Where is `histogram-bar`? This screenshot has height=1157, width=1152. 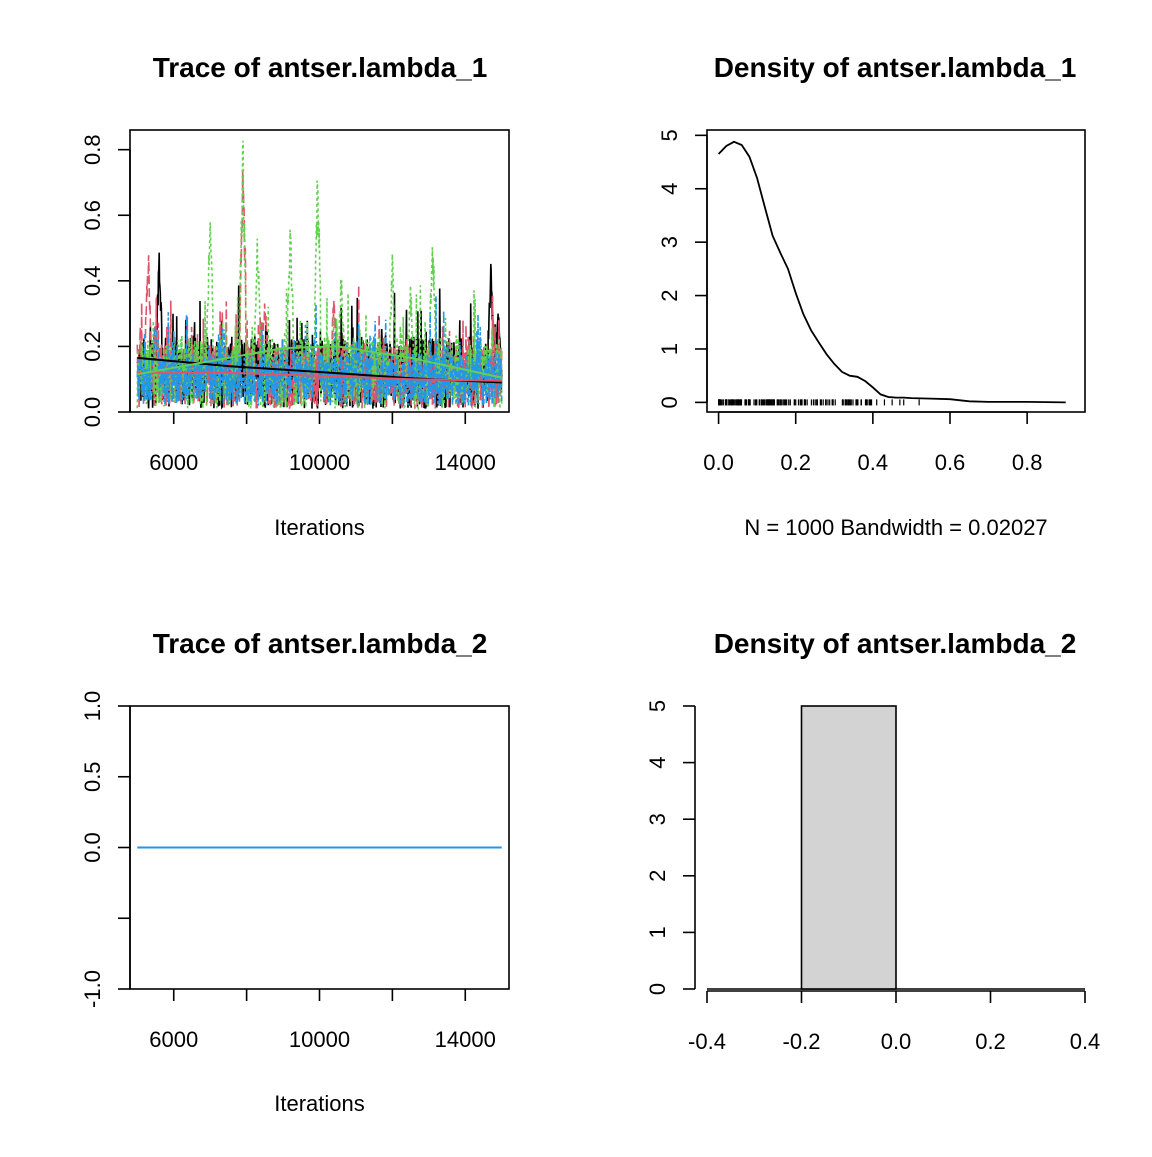
histogram-bar is located at coordinates (848, 847).